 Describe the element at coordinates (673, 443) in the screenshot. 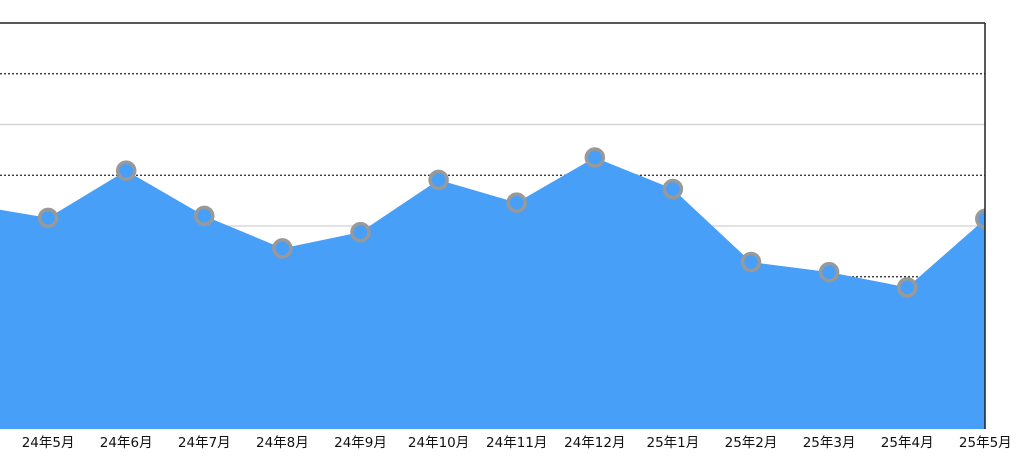

I see `x-tick-label: 25年1月` at that location.